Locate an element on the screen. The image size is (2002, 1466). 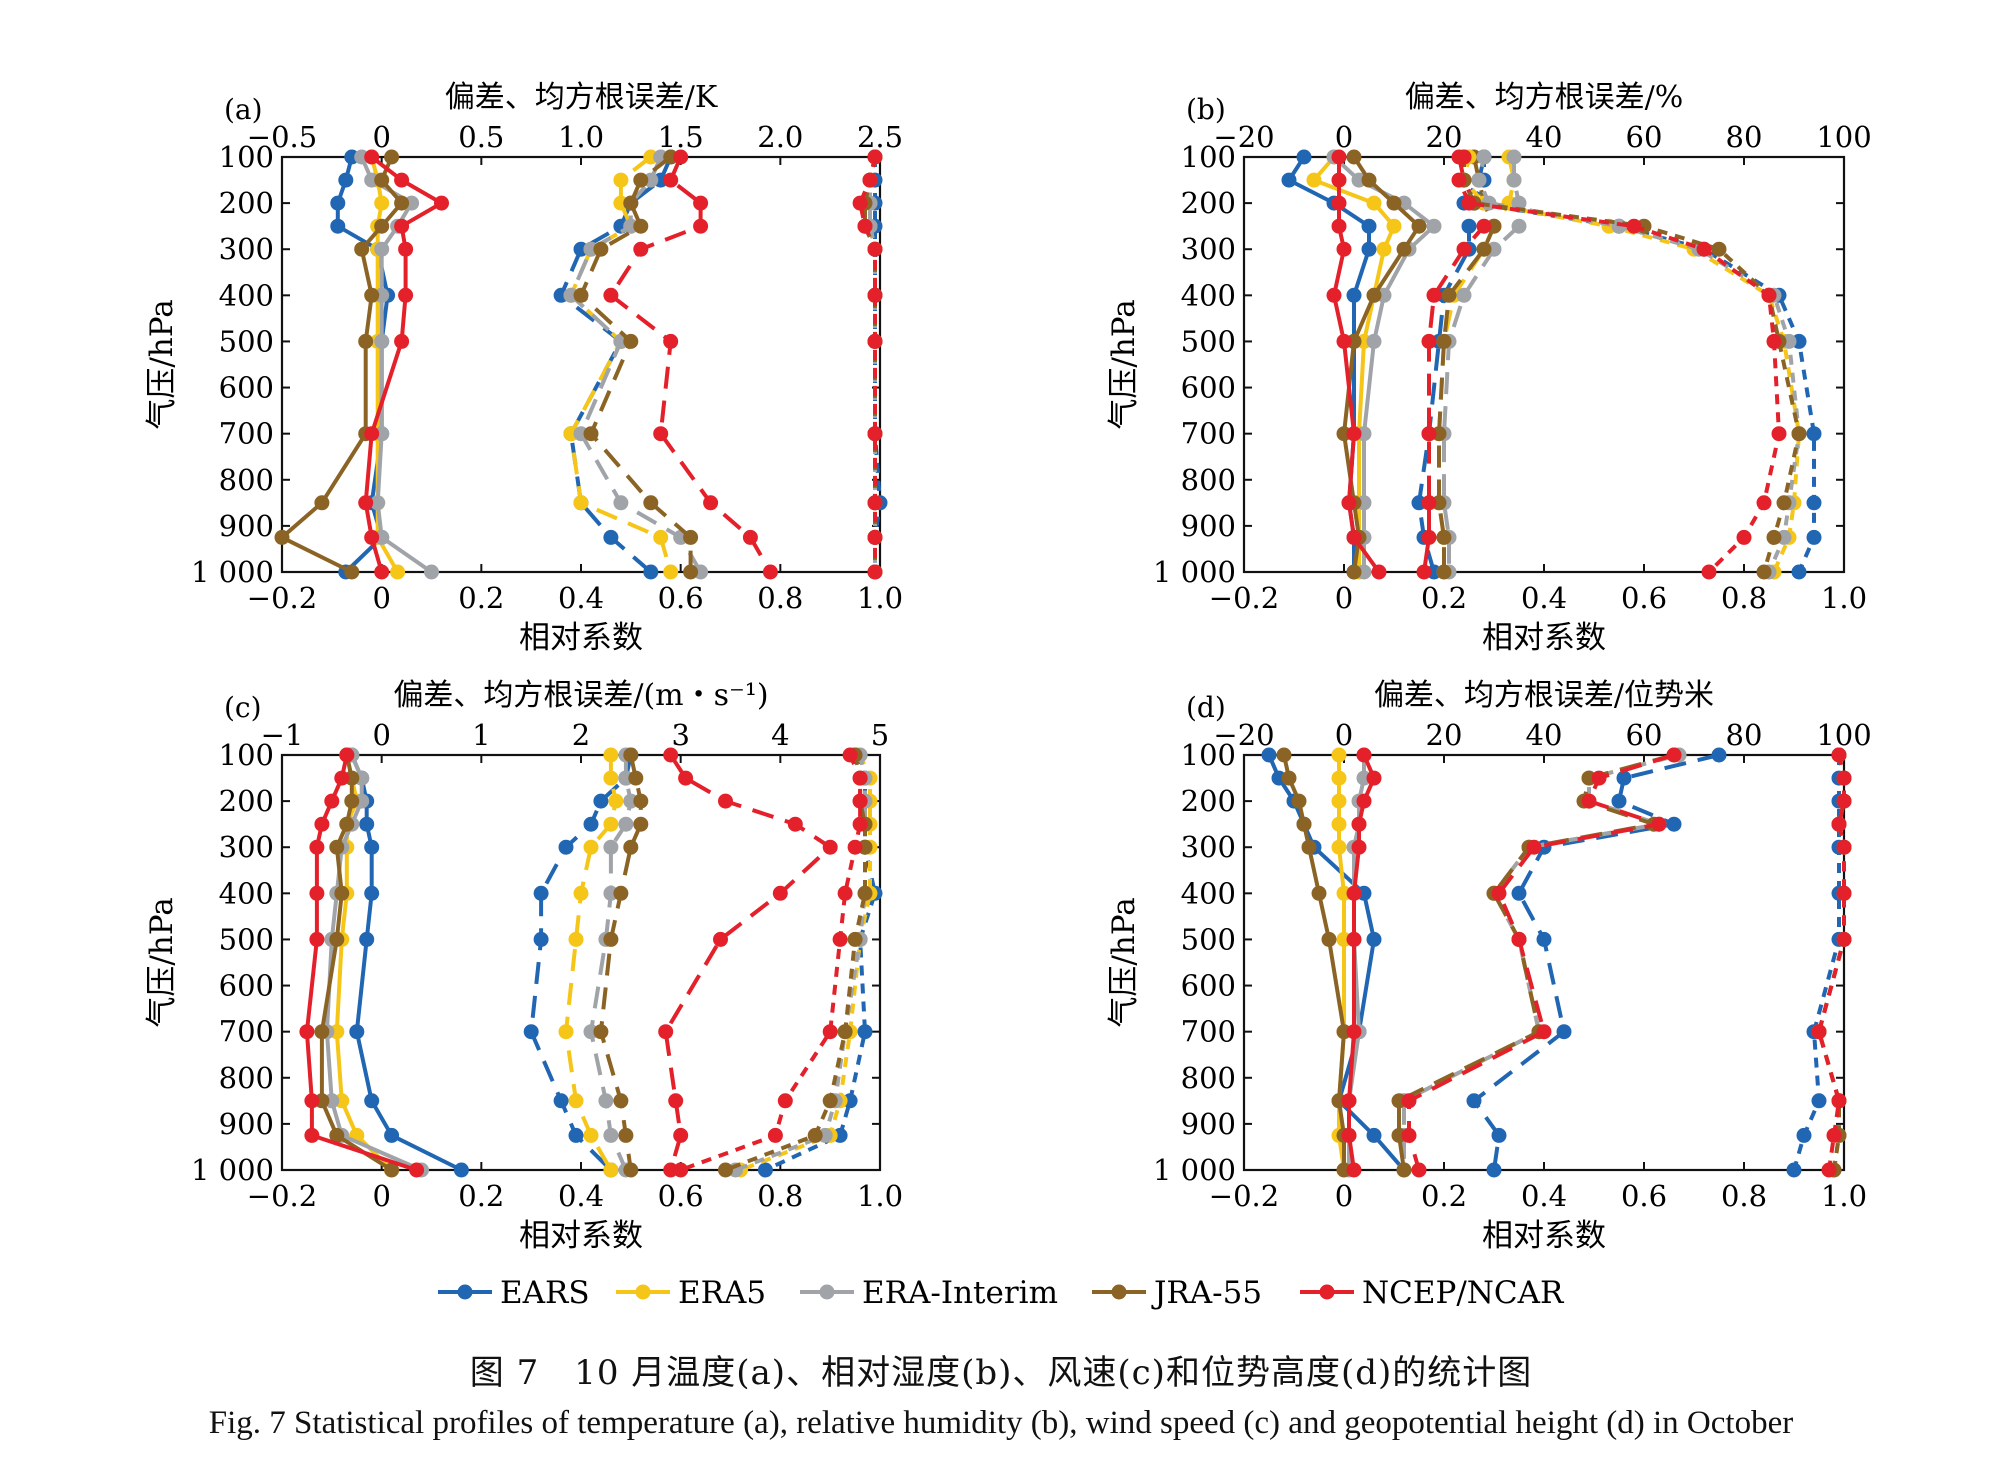
legend-item: ERA-Interim is located at coordinates (929, 1293).